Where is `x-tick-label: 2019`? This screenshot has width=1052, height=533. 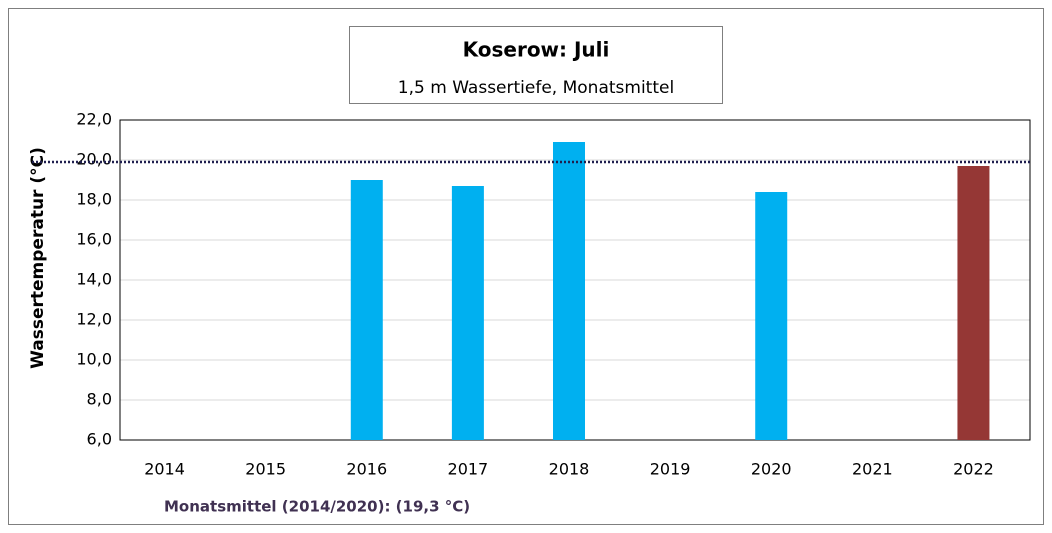 x-tick-label: 2019 is located at coordinates (670, 469).